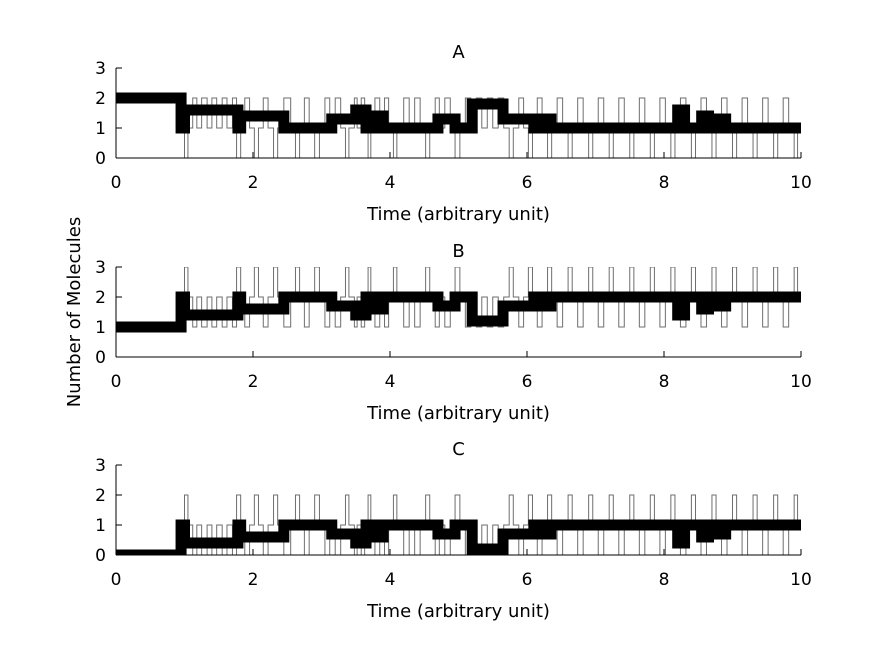  Describe the element at coordinates (801, 382) in the screenshot. I see `subplot-b-x-tick-label: 10` at that location.